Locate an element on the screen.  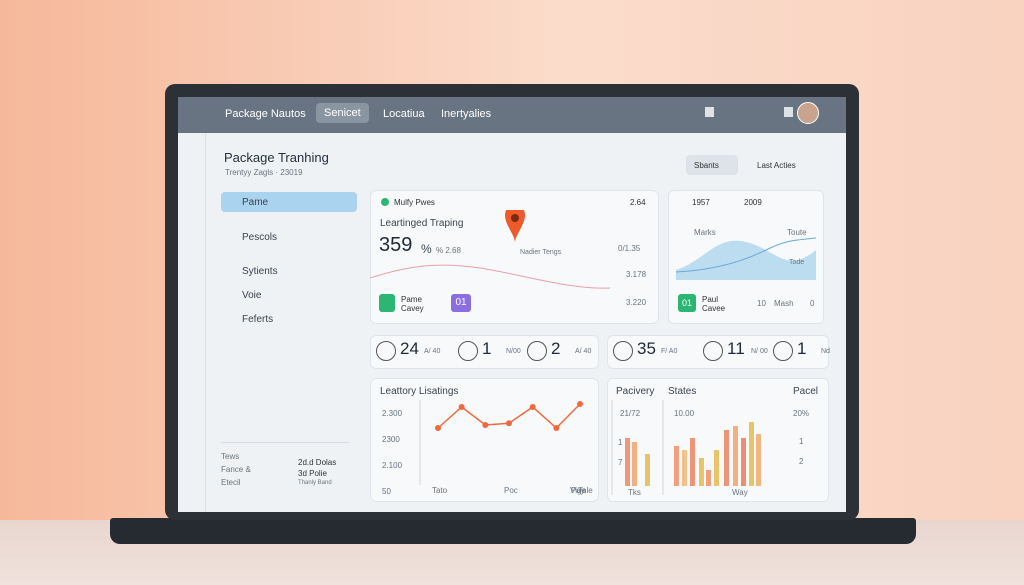
tick-label: 10.00 is located at coordinates (684, 413).